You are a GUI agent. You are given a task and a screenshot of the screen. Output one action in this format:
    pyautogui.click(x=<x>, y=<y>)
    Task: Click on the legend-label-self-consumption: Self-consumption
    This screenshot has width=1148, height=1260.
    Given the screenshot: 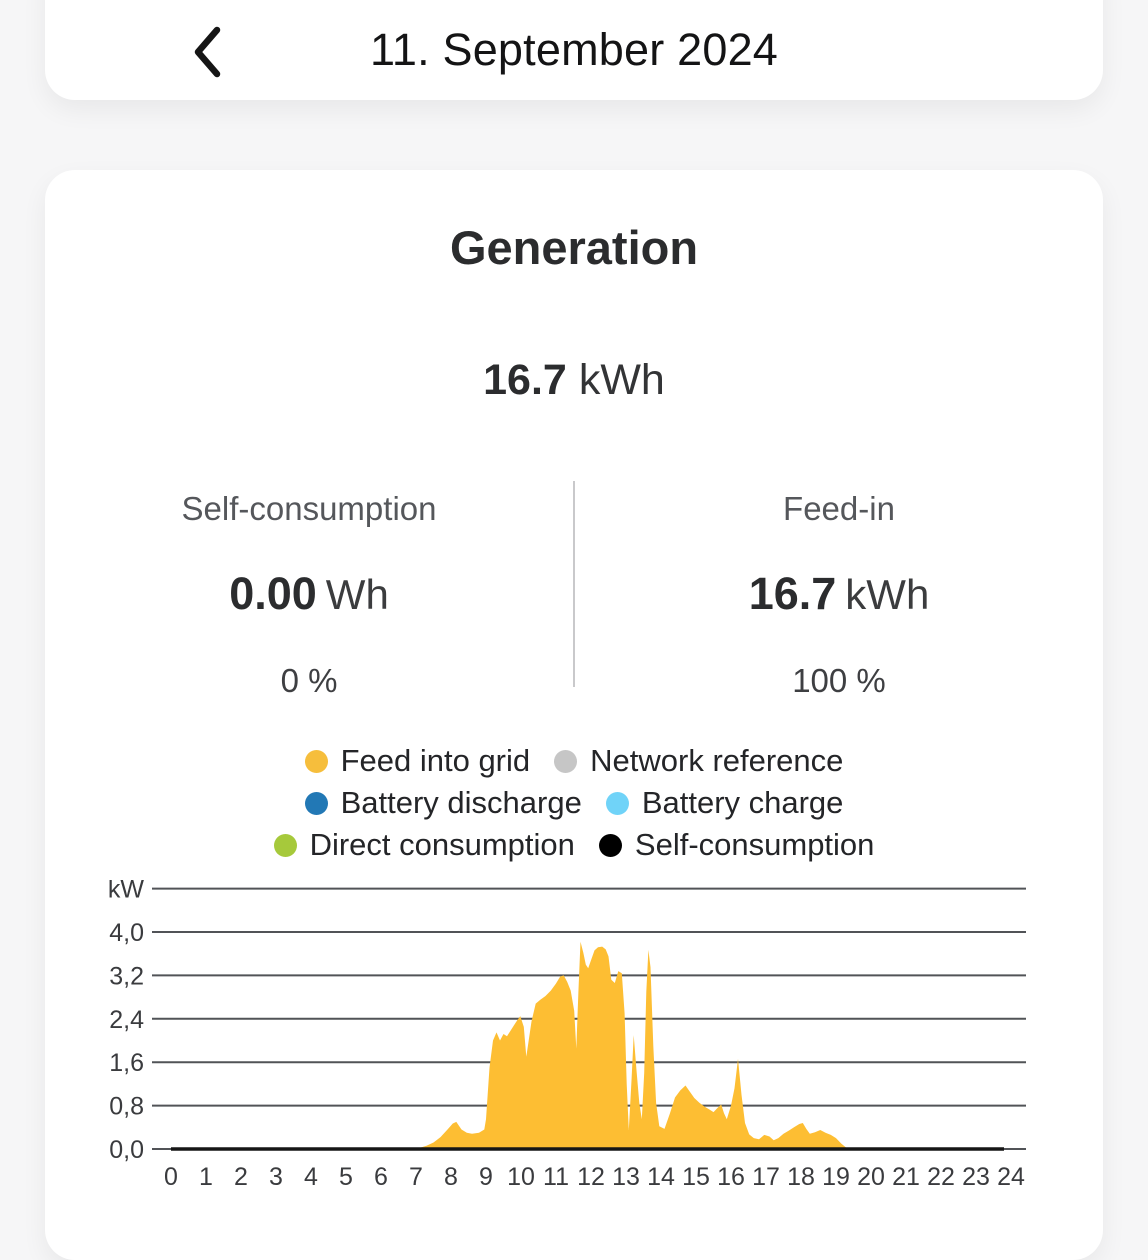 What is the action you would take?
    pyautogui.click(x=754, y=844)
    